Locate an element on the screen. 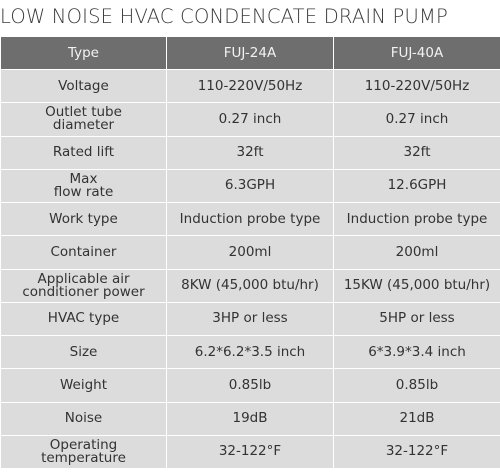  row-label: Applicable air conditioner power is located at coordinates (83, 285).